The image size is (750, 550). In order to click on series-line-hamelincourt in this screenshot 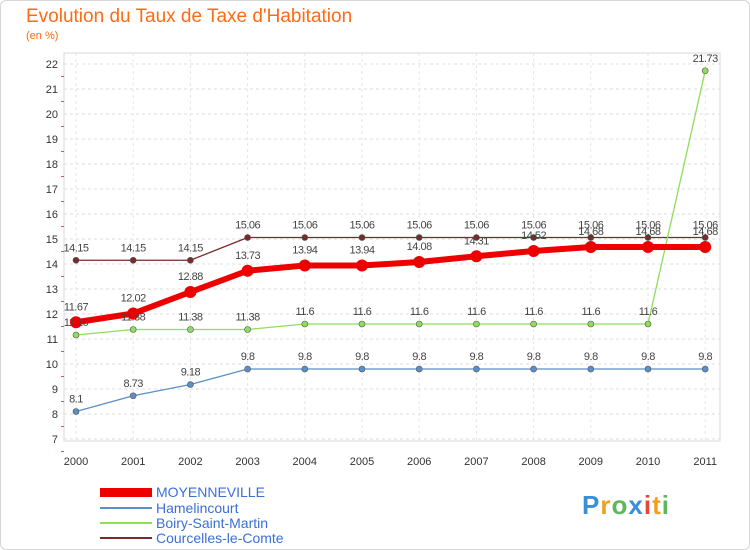, I will do `click(390, 390)`.